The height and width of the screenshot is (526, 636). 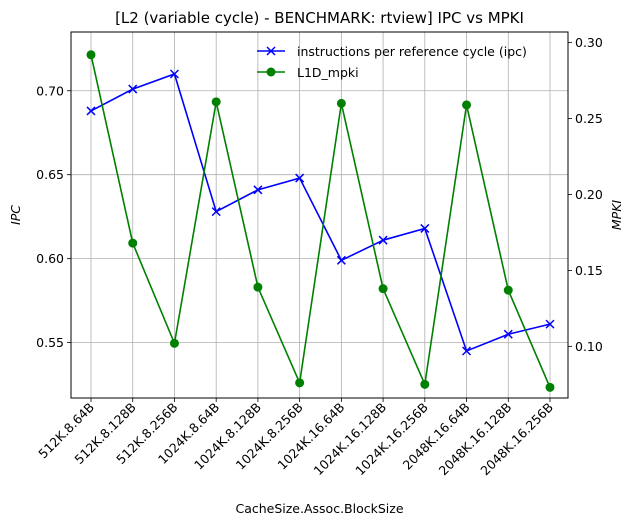 I want to click on legend-mpki-label: L1D_mpki, so click(x=328, y=72).